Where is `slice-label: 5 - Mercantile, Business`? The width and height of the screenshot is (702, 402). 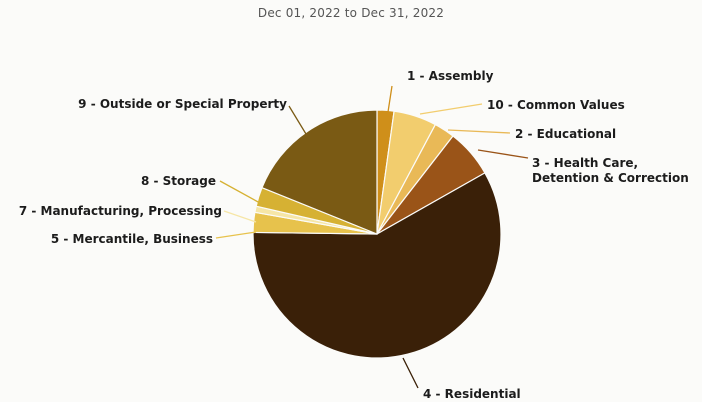
slice-label: 5 - Mercantile, Business is located at coordinates (132, 239).